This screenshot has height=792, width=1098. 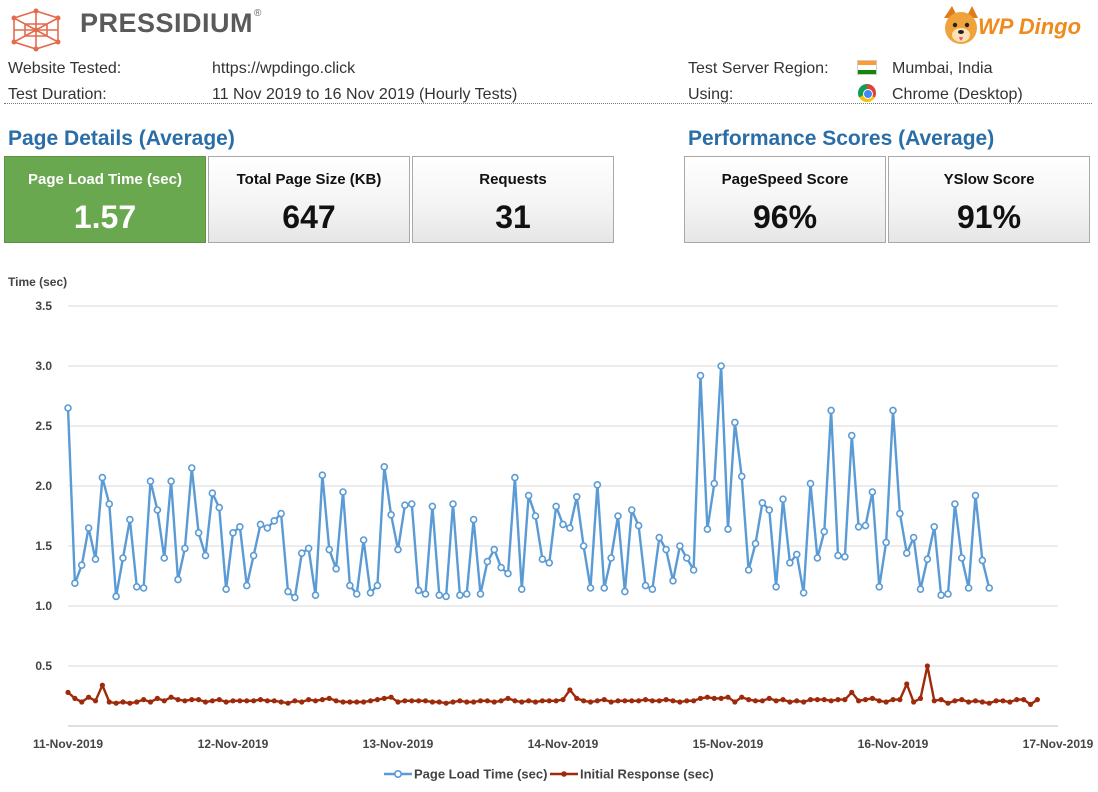 What do you see at coordinates (989, 179) in the screenshot?
I see `yslow-label: YSlow Score` at bounding box center [989, 179].